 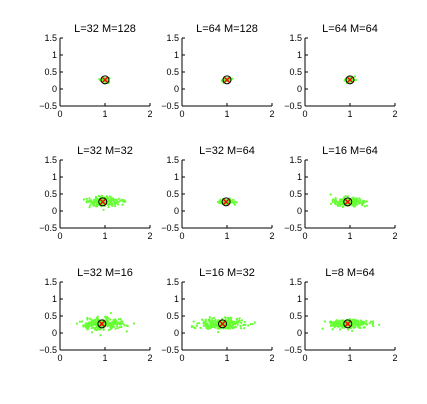 I want to click on panel-title: L=64 M=128, so click(x=227, y=29).